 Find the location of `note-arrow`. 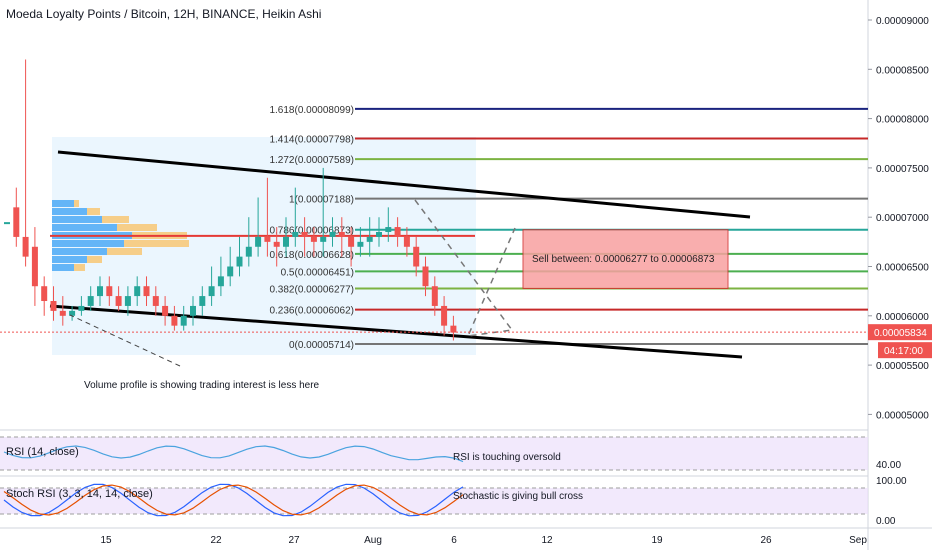

note-arrow is located at coordinates (125, 340).